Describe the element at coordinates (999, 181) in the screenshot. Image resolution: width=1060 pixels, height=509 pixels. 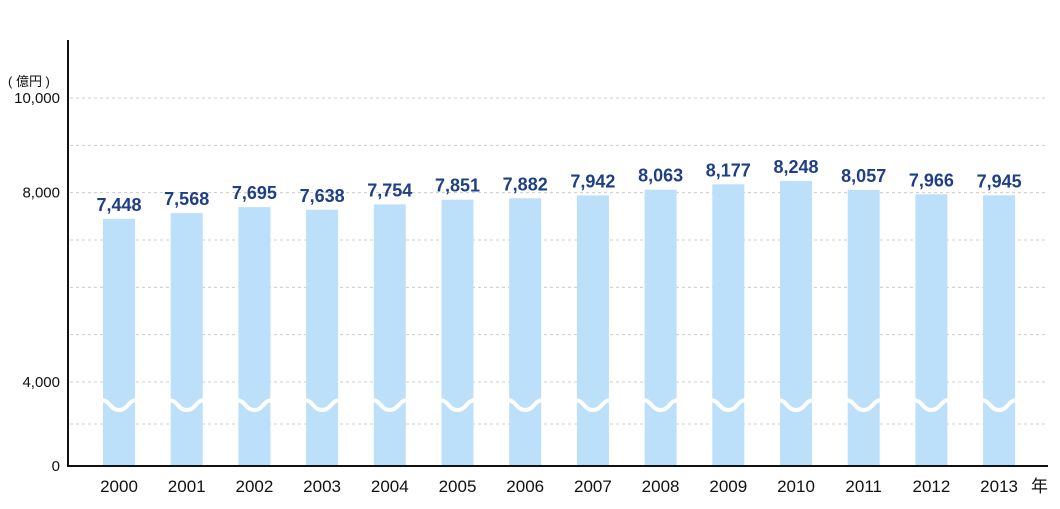
I see `data-label: 7,945` at that location.